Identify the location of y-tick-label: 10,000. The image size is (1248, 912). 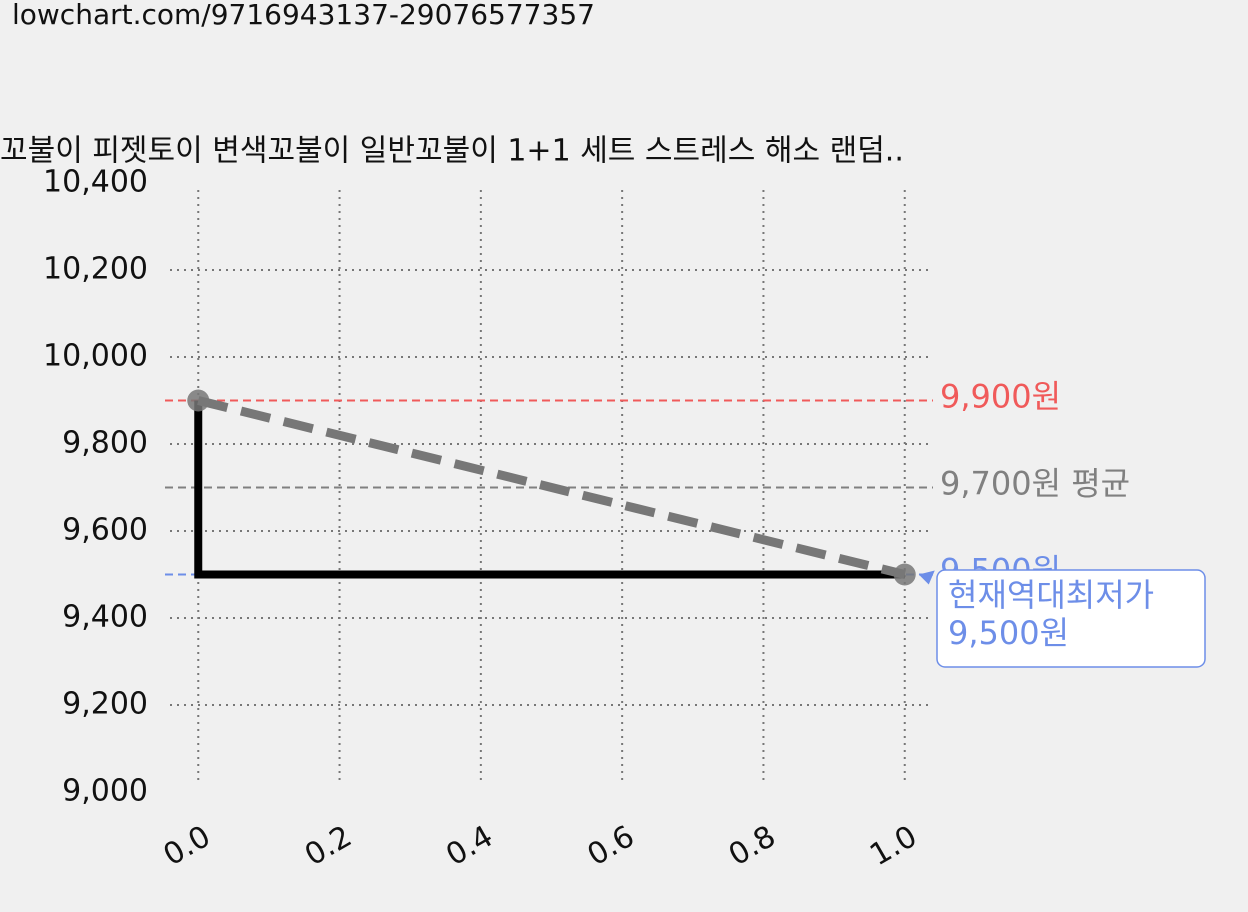
(95, 356).